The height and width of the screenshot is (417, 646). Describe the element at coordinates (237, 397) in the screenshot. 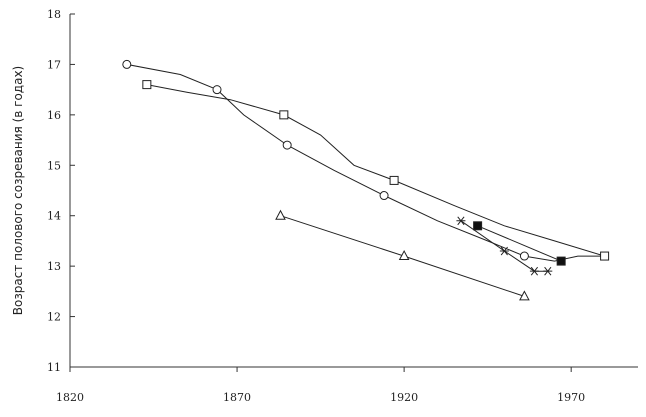

I see `x-tick-label: 1870` at that location.